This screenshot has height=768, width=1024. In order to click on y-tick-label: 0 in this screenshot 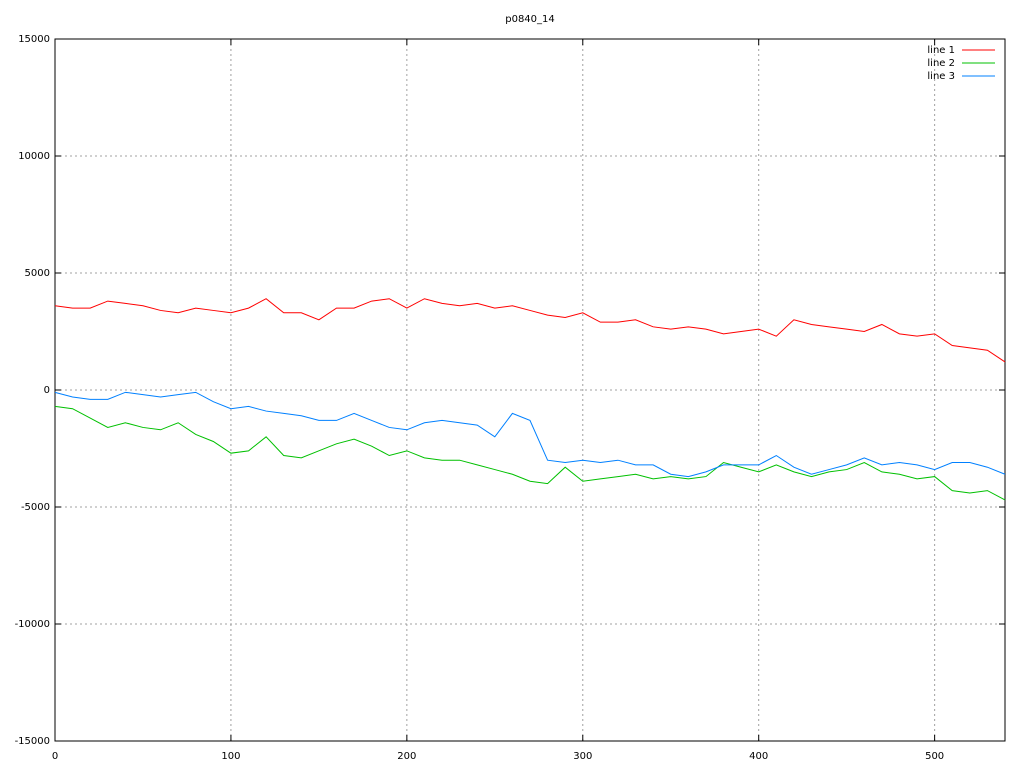, I will do `click(47, 390)`.